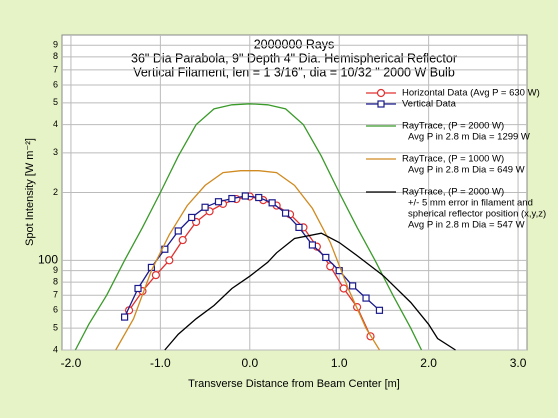  What do you see at coordinates (160, 363) in the screenshot?
I see `x-tick-label: -1.0` at bounding box center [160, 363].